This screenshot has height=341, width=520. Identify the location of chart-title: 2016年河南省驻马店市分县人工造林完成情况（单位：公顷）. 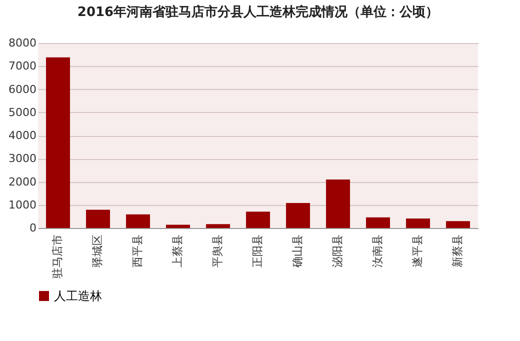
(258, 12).